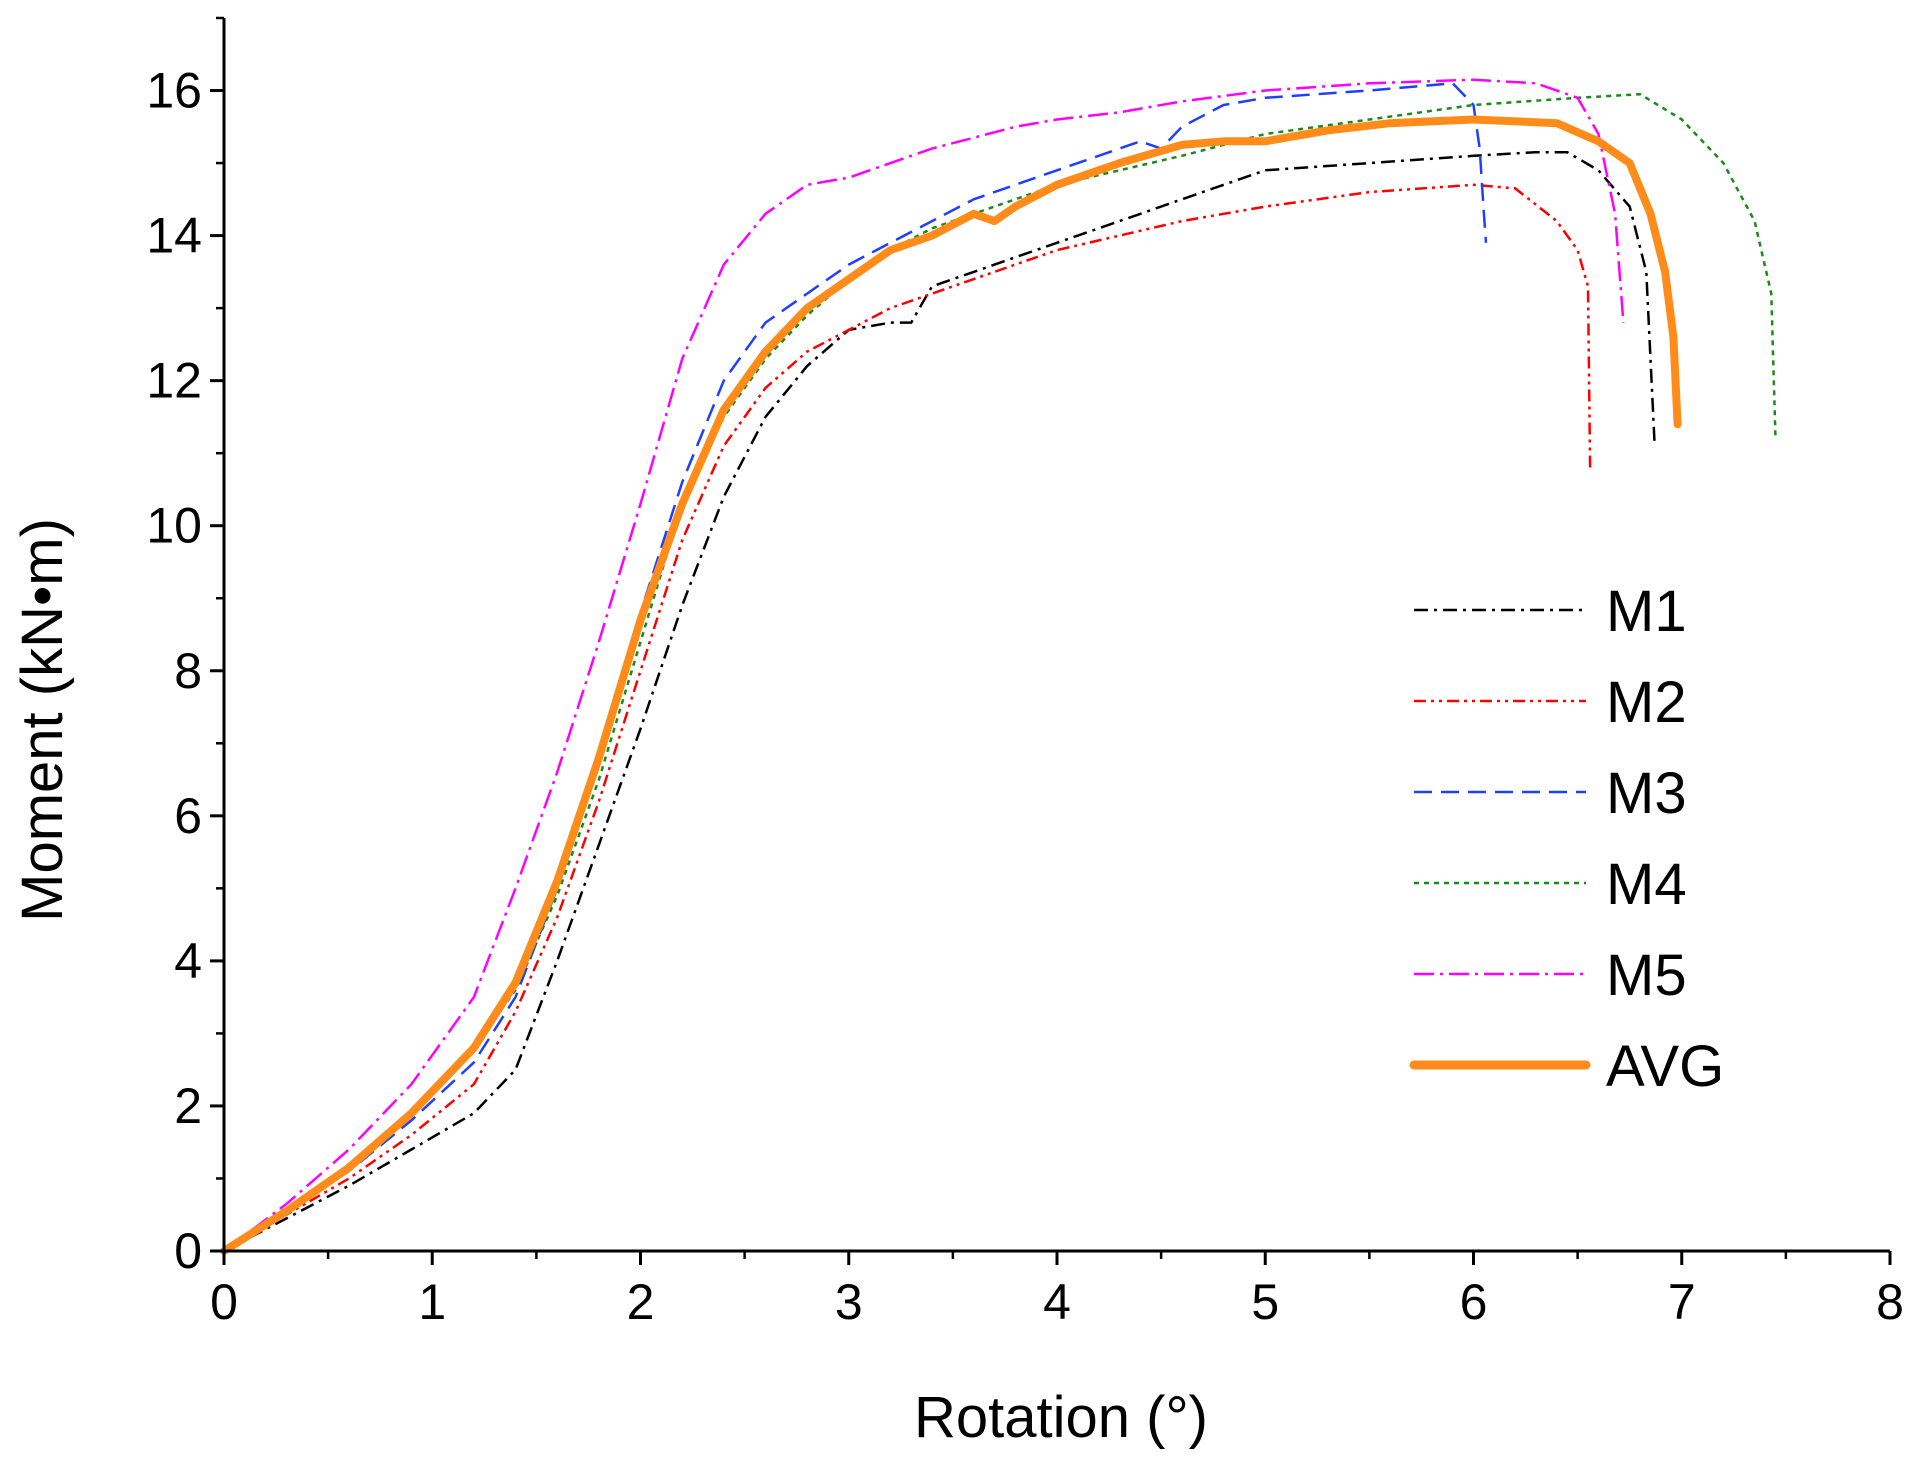  Describe the element at coordinates (224, 1302) in the screenshot. I see `x-tick-label: 0` at that location.